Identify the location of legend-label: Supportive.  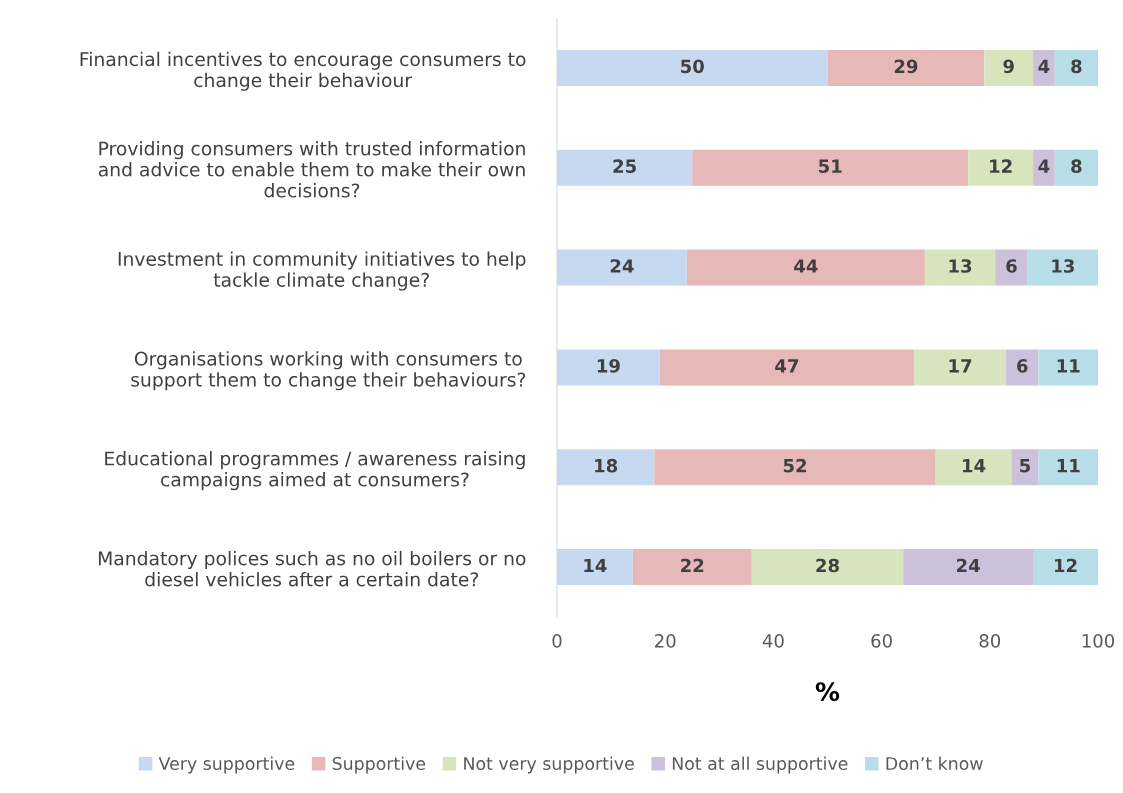
(379, 765).